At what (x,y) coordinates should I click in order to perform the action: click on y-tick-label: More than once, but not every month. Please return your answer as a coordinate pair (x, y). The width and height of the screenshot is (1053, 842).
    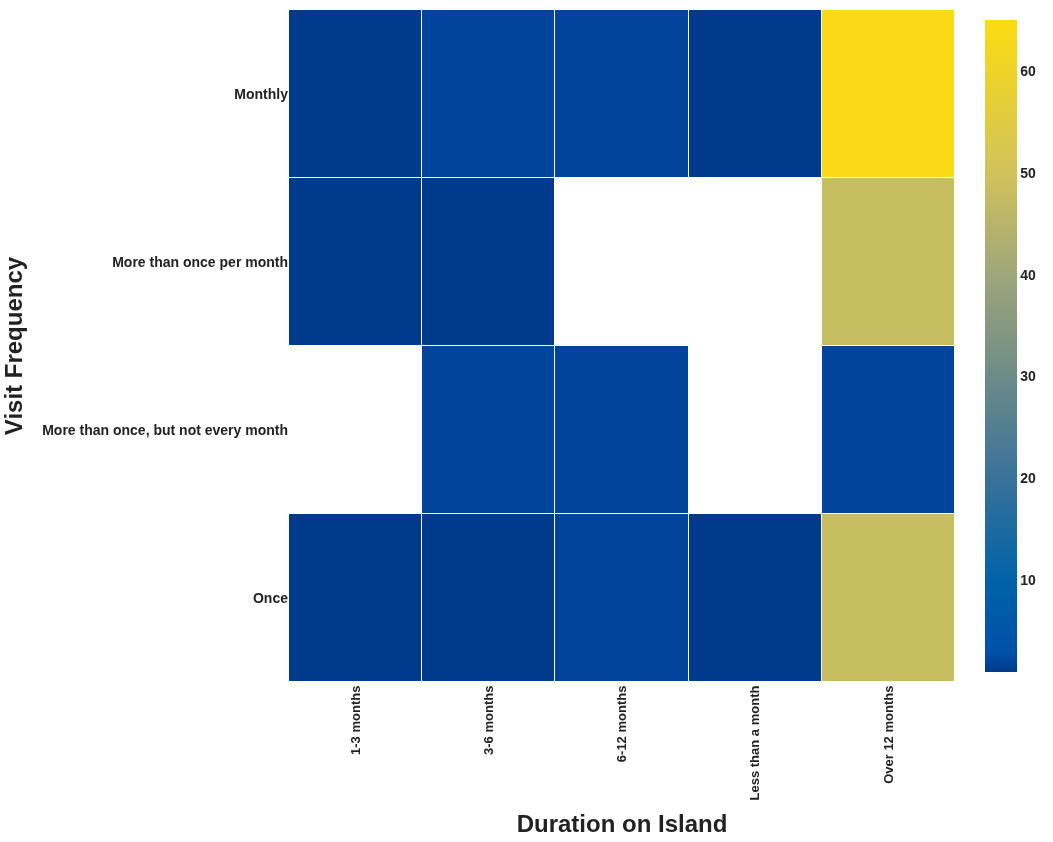
    Looking at the image, I should click on (165, 429).